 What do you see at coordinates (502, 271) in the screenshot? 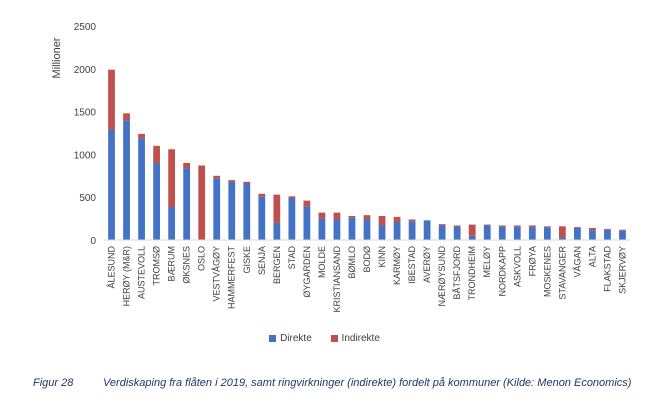
I see `x-tick-label: NORDKAPP` at bounding box center [502, 271].